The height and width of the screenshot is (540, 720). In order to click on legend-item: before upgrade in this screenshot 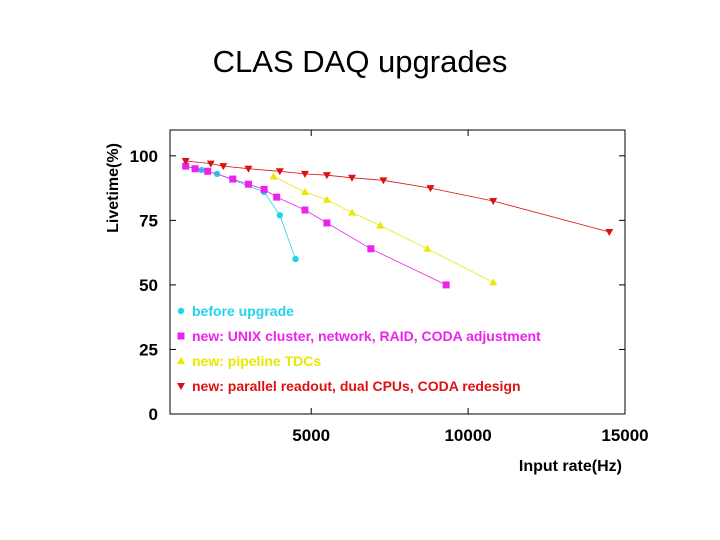, I will do `click(235, 311)`.